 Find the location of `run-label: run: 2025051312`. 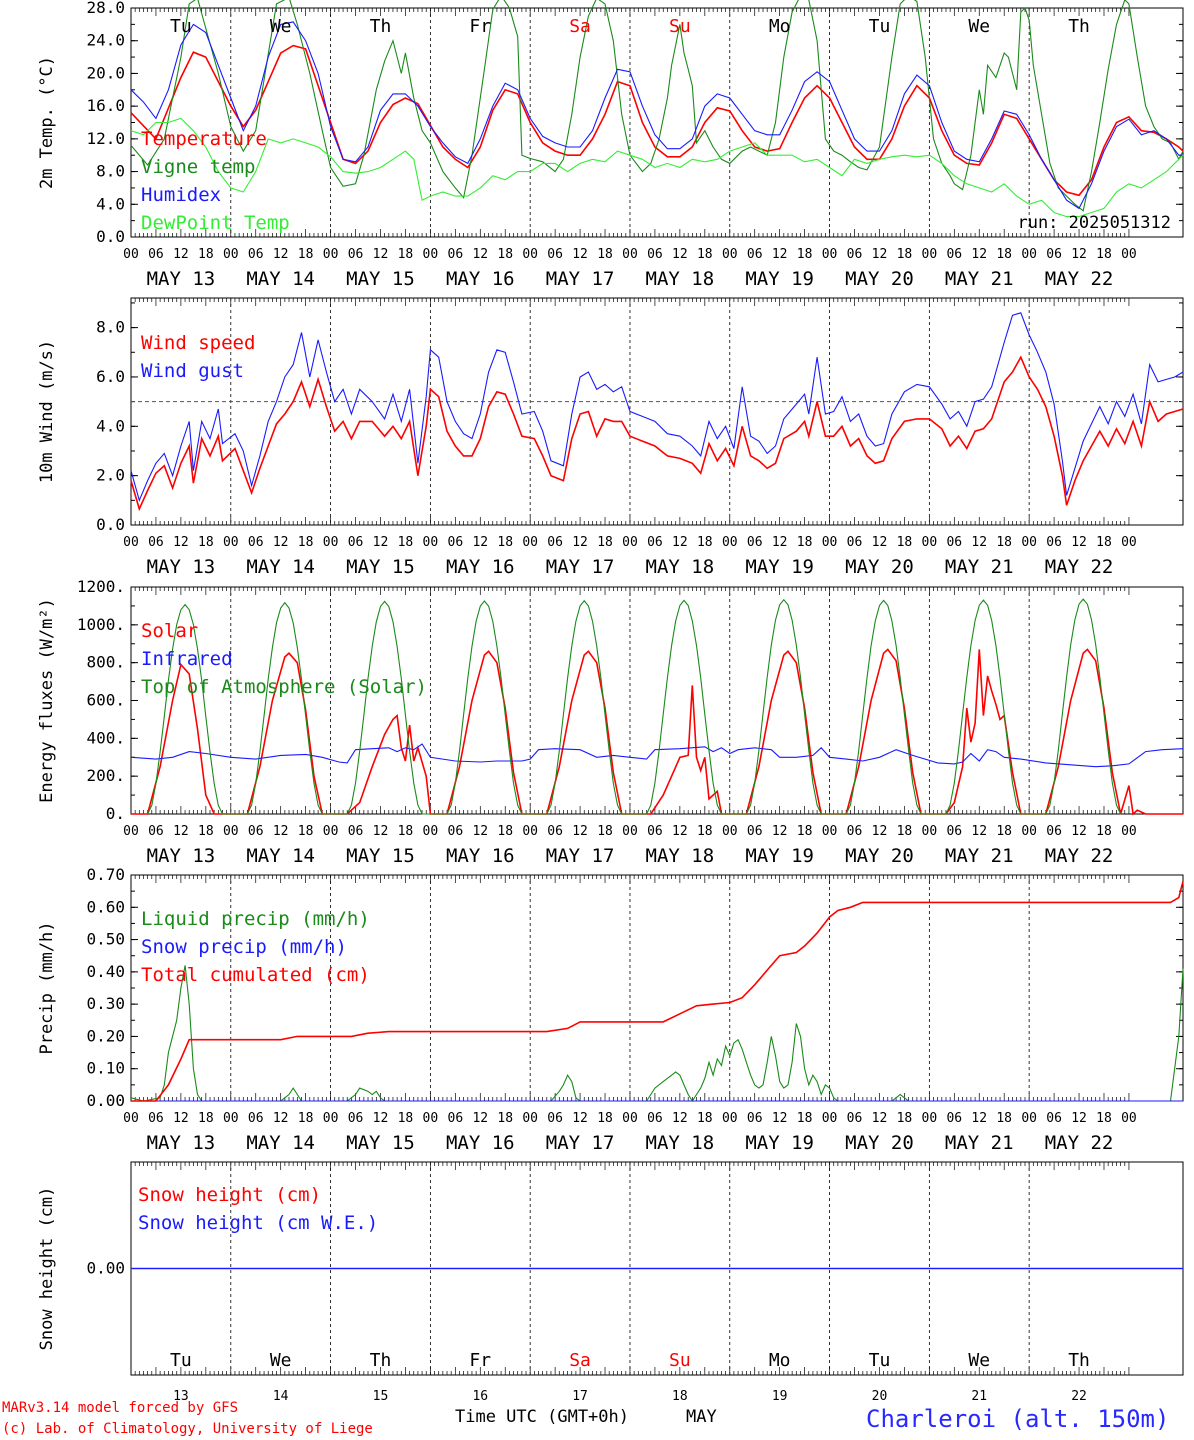

run-label: run: 2025051312 is located at coordinates (1094, 223).